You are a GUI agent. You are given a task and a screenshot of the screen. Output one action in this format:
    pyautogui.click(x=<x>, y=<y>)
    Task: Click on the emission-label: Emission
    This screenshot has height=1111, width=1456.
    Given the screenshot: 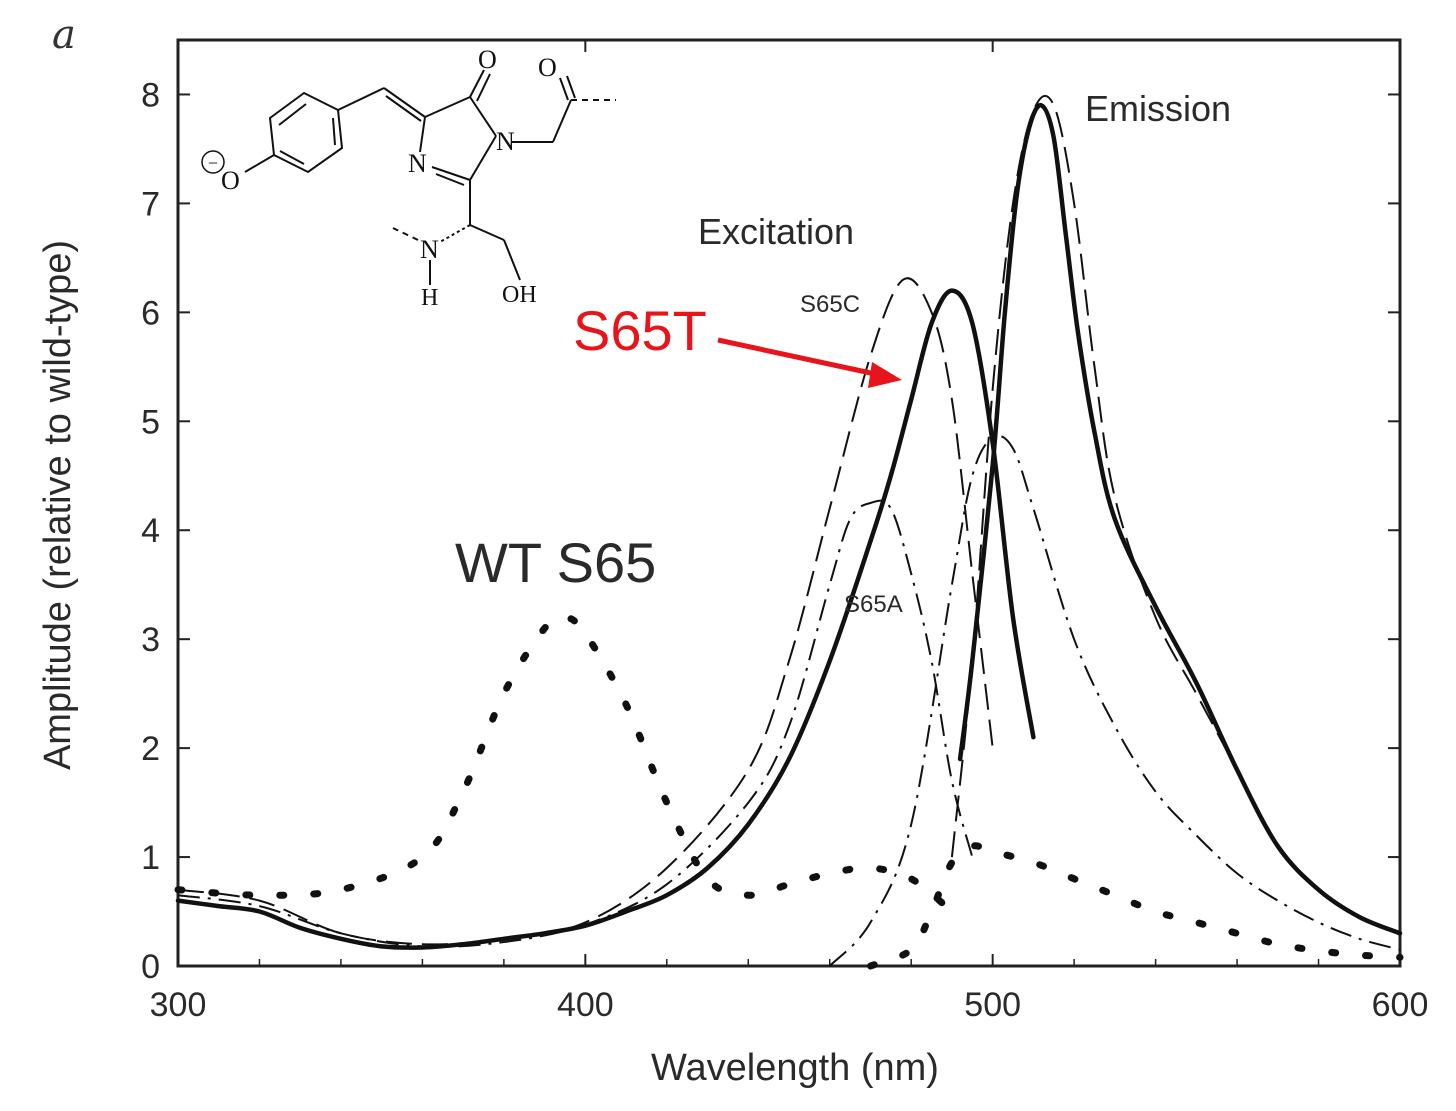 What is the action you would take?
    pyautogui.click(x=1158, y=108)
    